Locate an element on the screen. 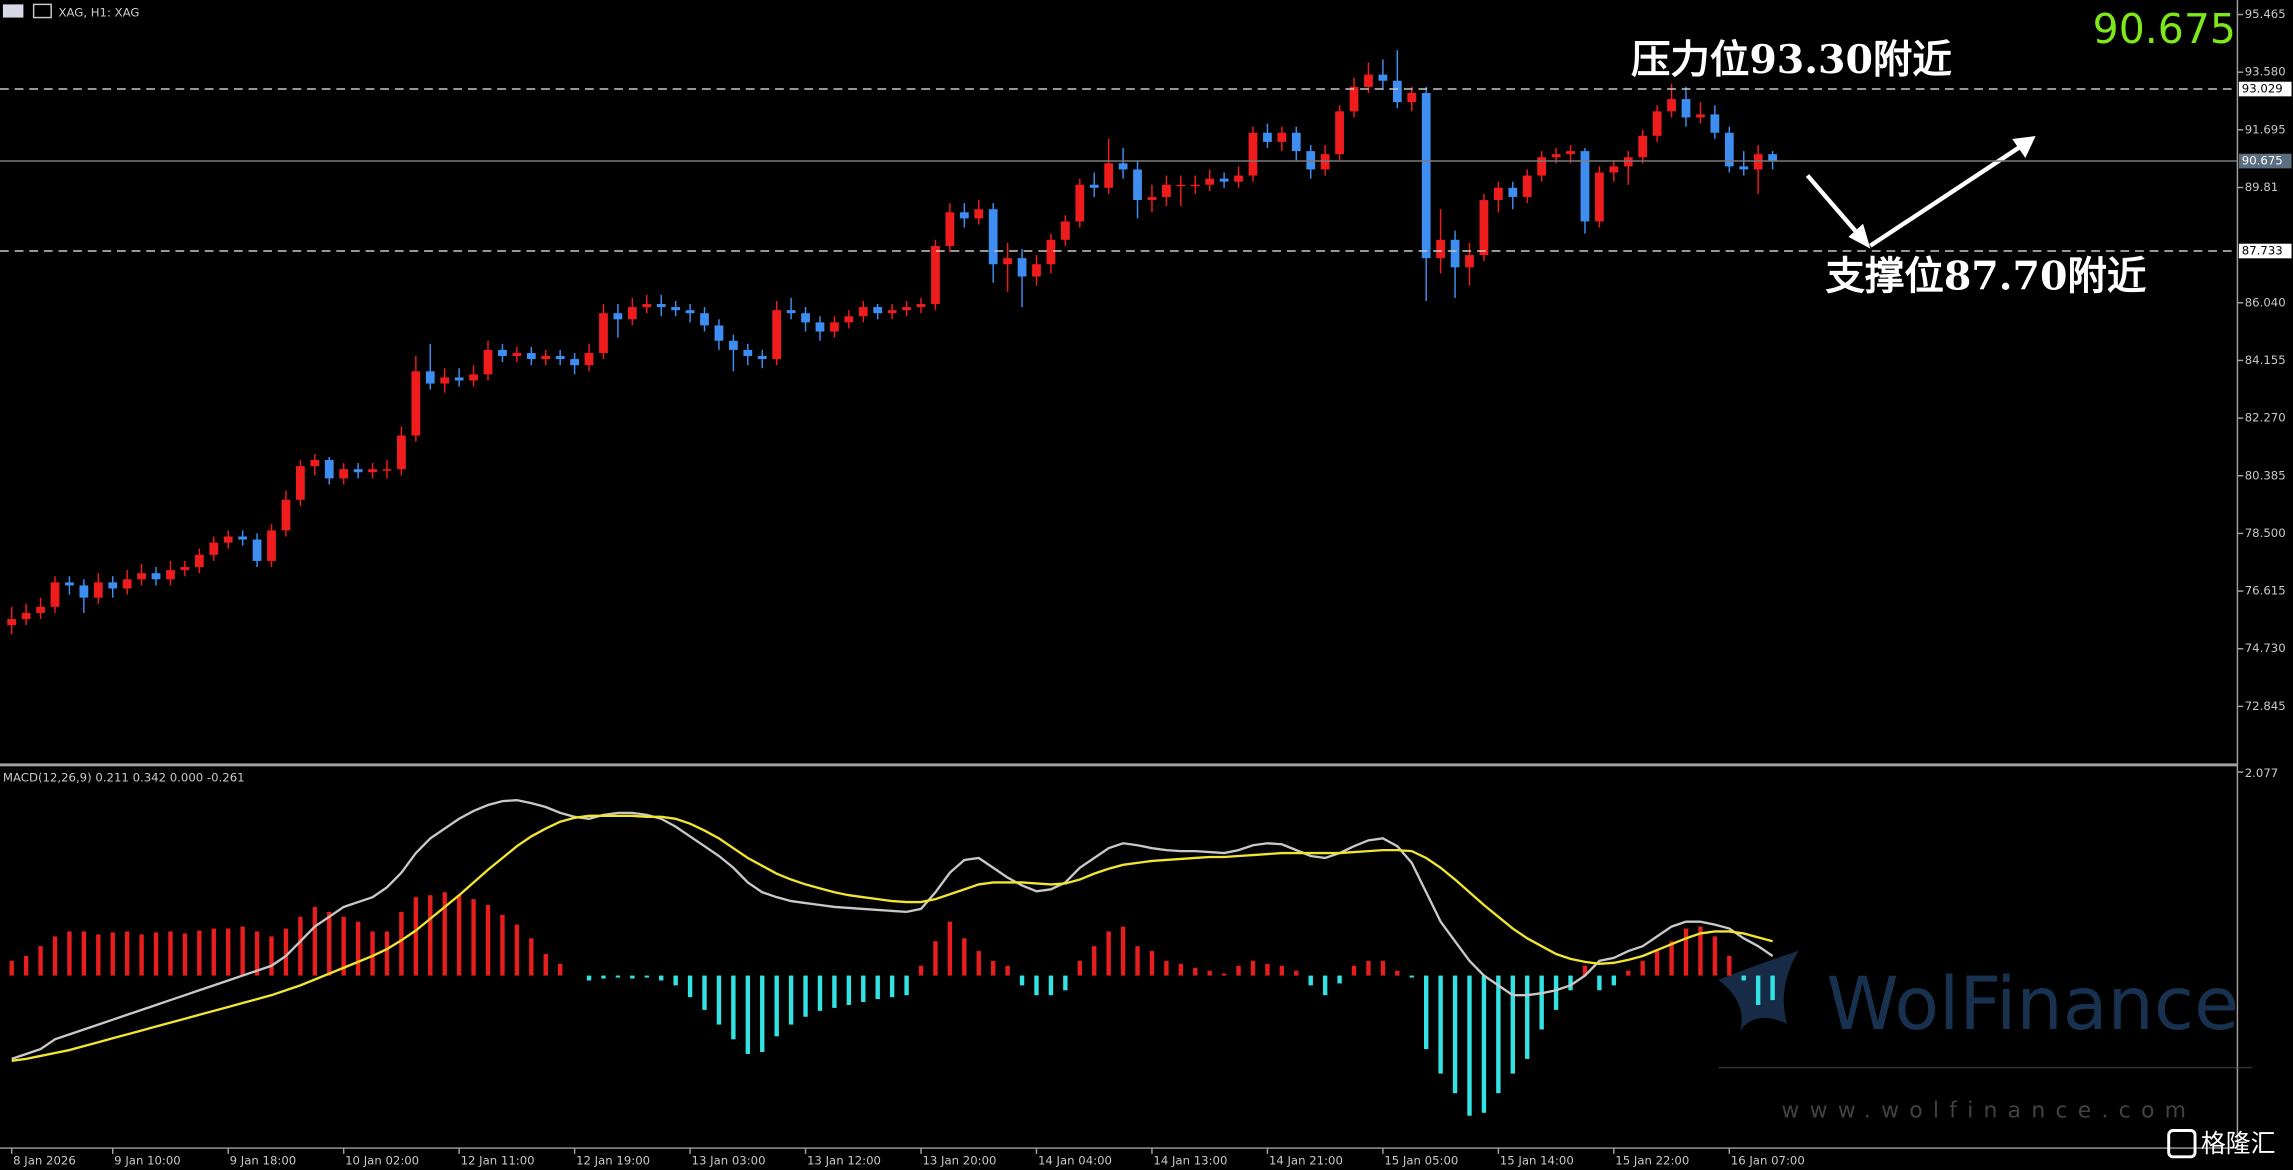  y-tick-label: 82.270 is located at coordinates (2265, 418).